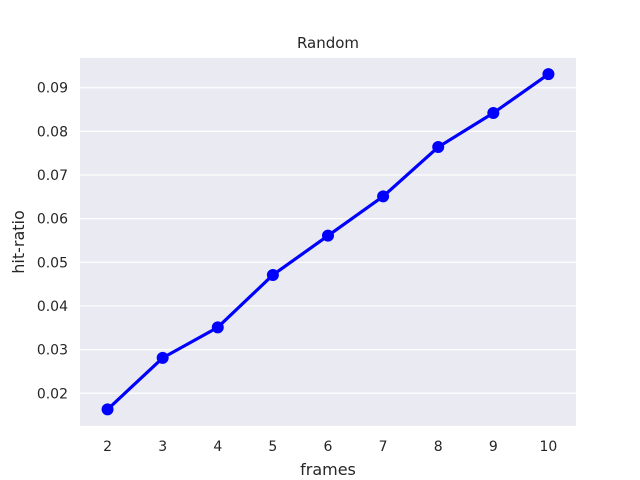  What do you see at coordinates (217, 447) in the screenshot?
I see `x-tick-label: 4` at bounding box center [217, 447].